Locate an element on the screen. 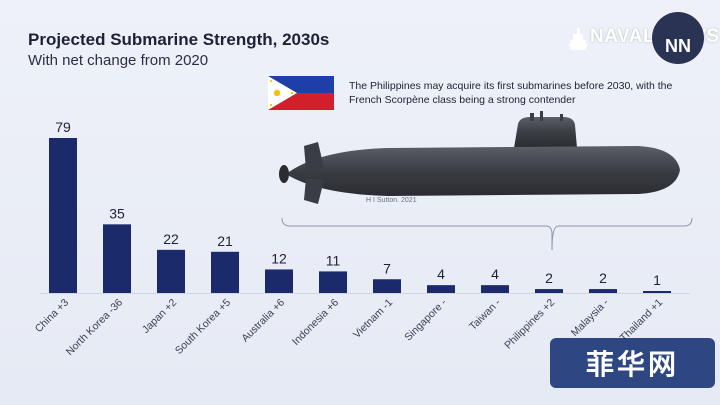 This screenshot has height=405, width=720. bar-value-label: 1 is located at coordinates (657, 280).